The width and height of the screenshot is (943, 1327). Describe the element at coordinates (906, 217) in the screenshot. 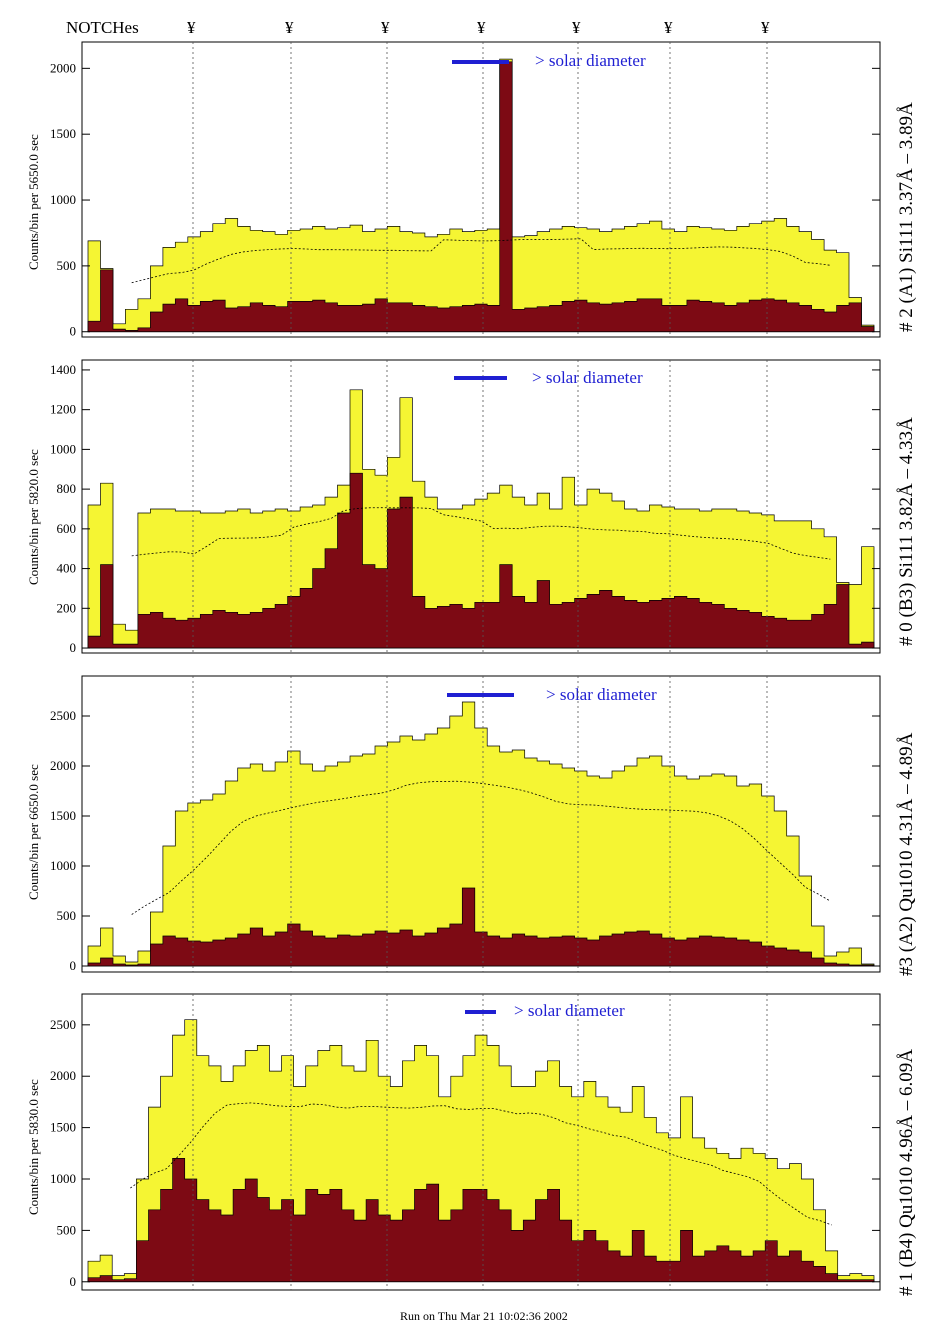

I see `panel-side-label: # 2 (A1) Si111 3.37Å – 3.89Å` at that location.